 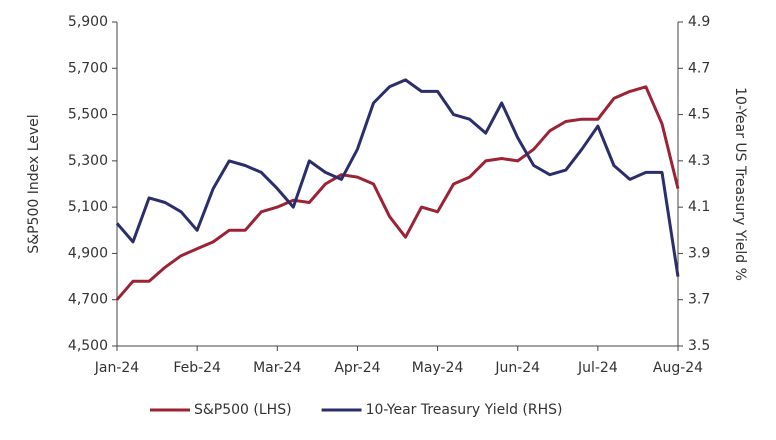 What do you see at coordinates (243, 410) in the screenshot?
I see `legend-label: S&P500 (LHS)` at bounding box center [243, 410].